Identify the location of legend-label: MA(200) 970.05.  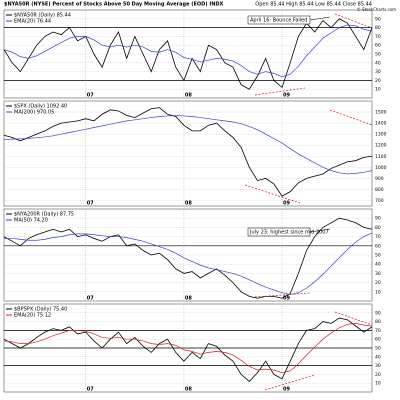
(34, 113).